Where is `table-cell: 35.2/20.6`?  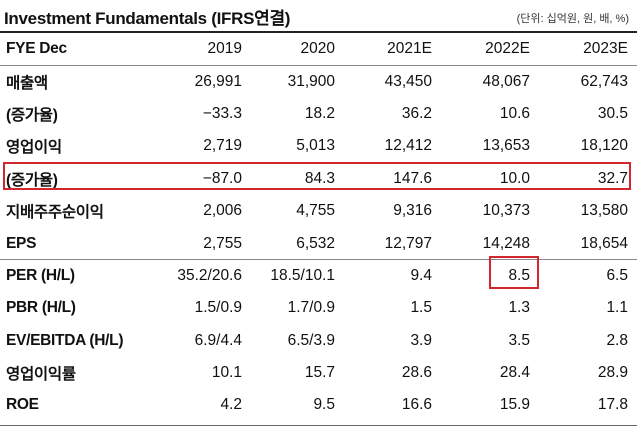 table-cell: 35.2/20.6 is located at coordinates (209, 275).